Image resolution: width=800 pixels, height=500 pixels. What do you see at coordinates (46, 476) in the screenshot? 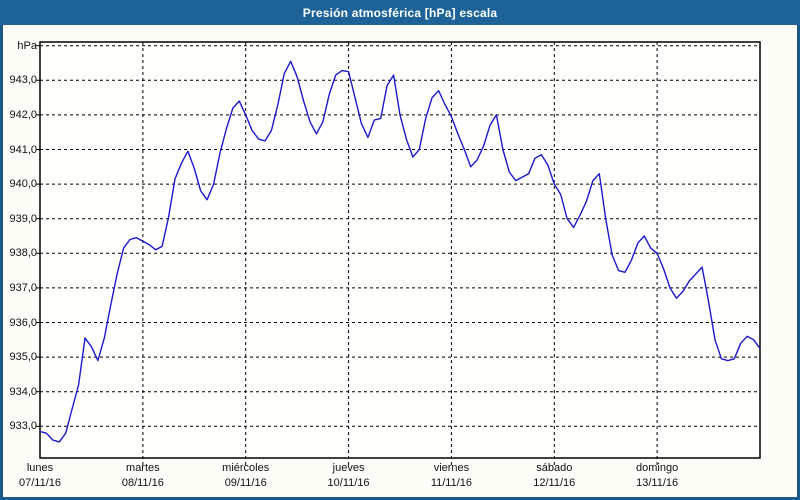
I see `x-axis-label: lunes 07/11/16` at bounding box center [46, 476].